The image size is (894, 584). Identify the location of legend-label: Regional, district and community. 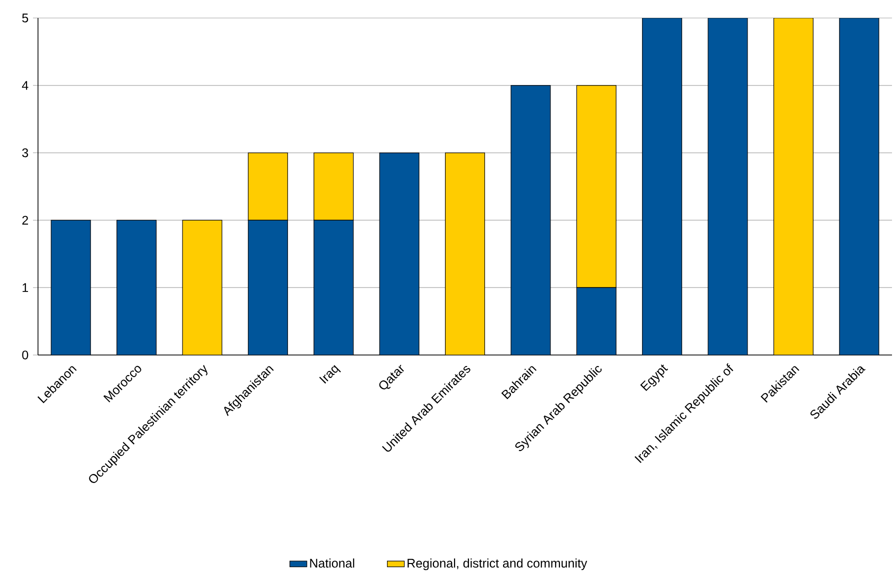
(498, 564).